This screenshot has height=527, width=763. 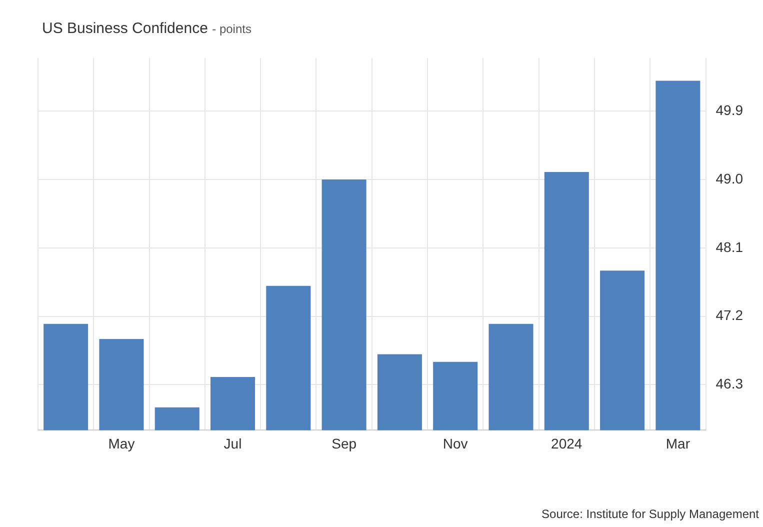 What do you see at coordinates (125, 28) in the screenshot?
I see `chart-title: US Business Confidence` at bounding box center [125, 28].